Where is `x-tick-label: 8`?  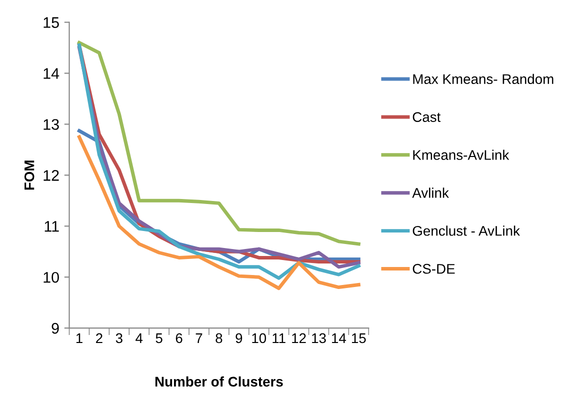
x-tick-label: 8 is located at coordinates (219, 338).